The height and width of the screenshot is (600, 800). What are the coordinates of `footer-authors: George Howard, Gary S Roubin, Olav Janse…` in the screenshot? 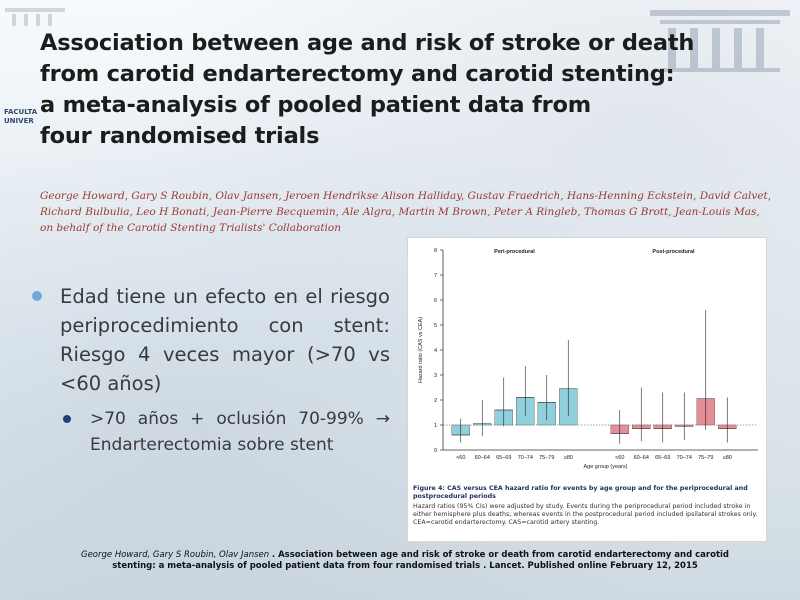 It's located at (175, 555).